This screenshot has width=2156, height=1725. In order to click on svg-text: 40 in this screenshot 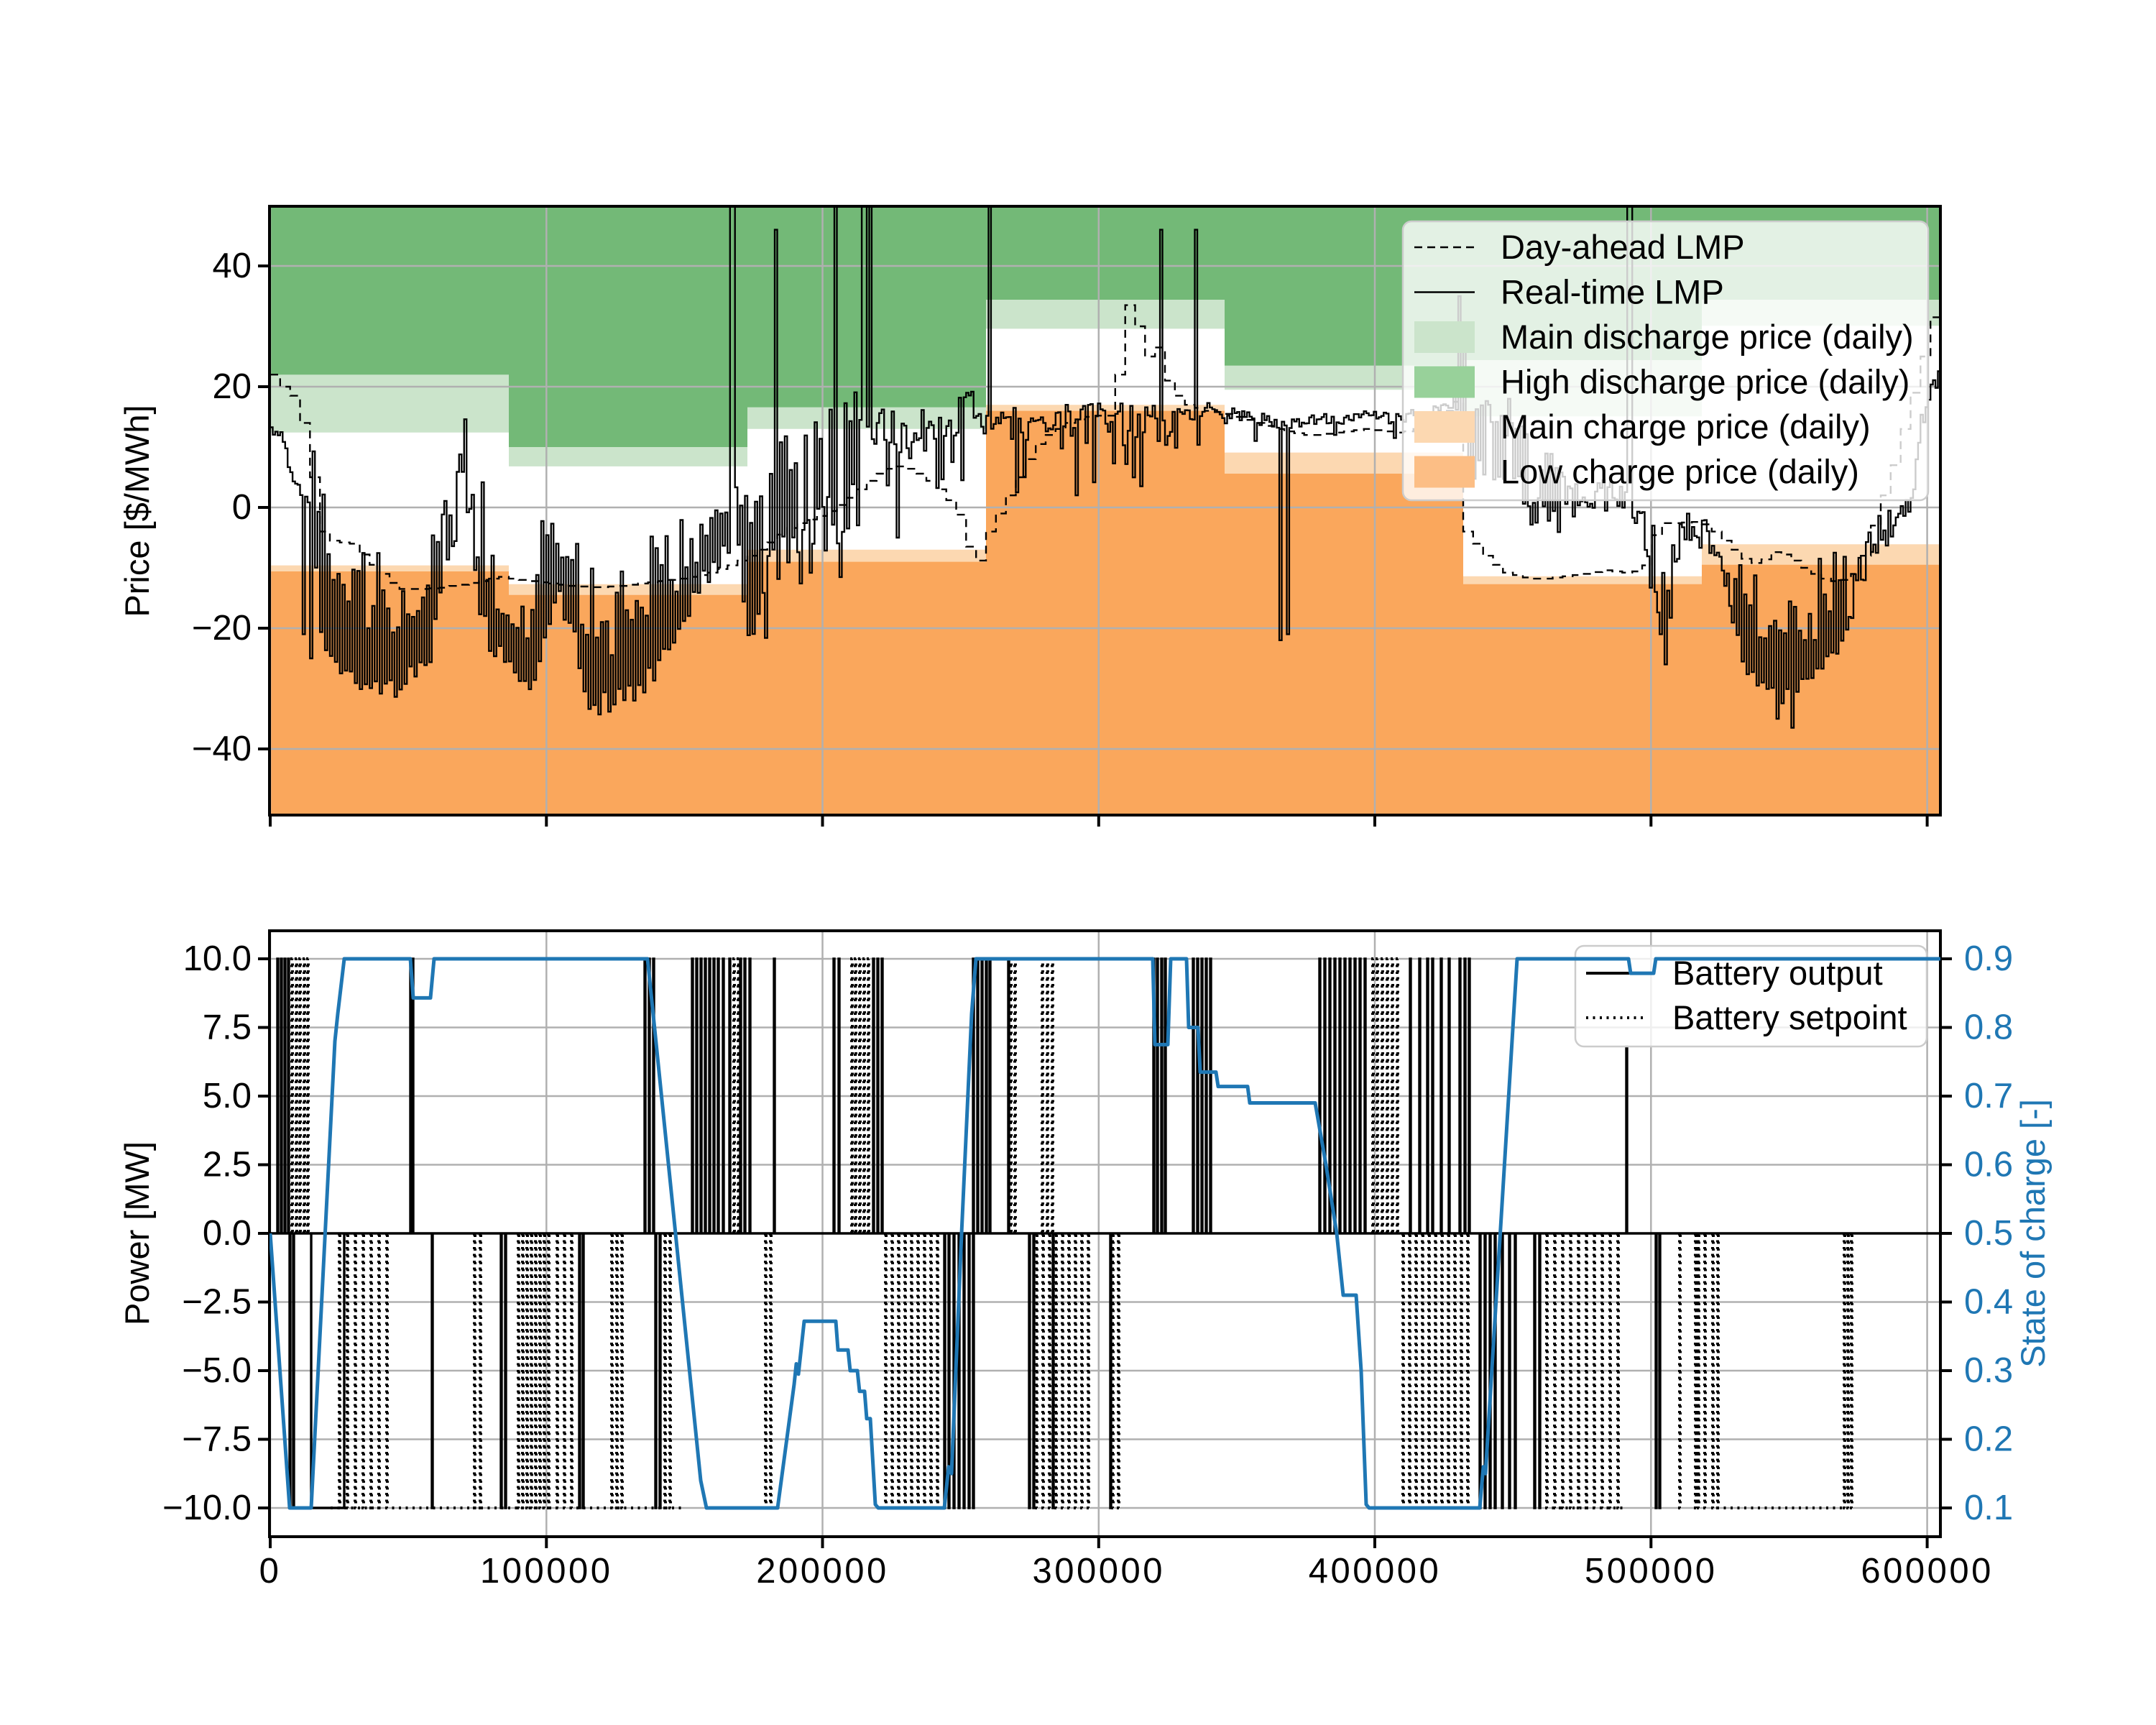, I will do `click(232, 266)`.